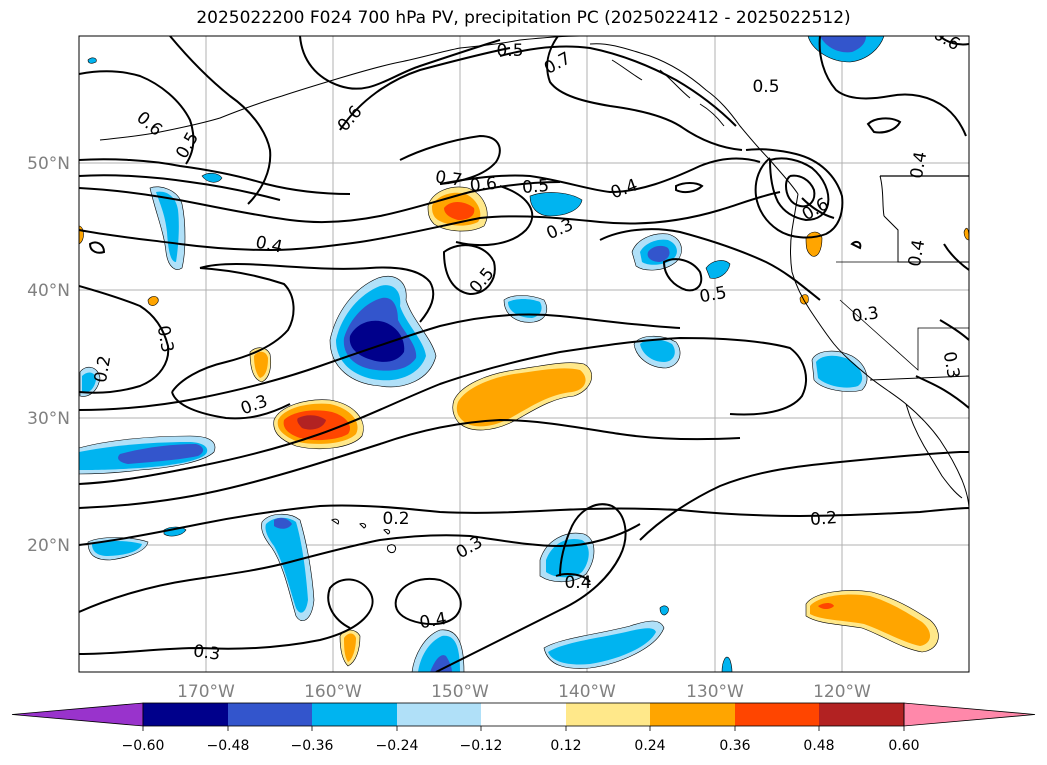 Image resolution: width=1047 pixels, height=765 pixels. Describe the element at coordinates (734, 746) in the screenshot. I see `colorbar-tick-label: 0.36` at that location.